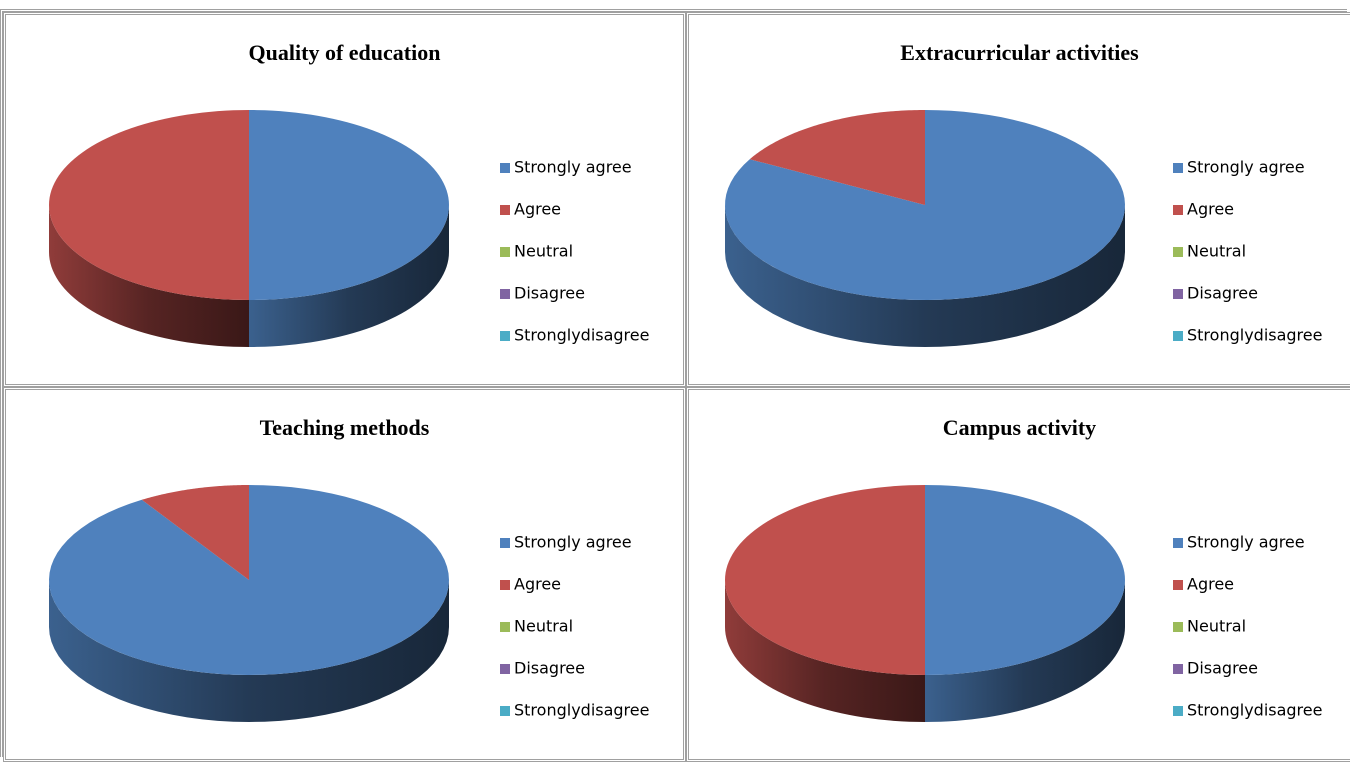 The image size is (1350, 762). What do you see at coordinates (1019, 427) in the screenshot?
I see `chart-title: Campus activity` at bounding box center [1019, 427].